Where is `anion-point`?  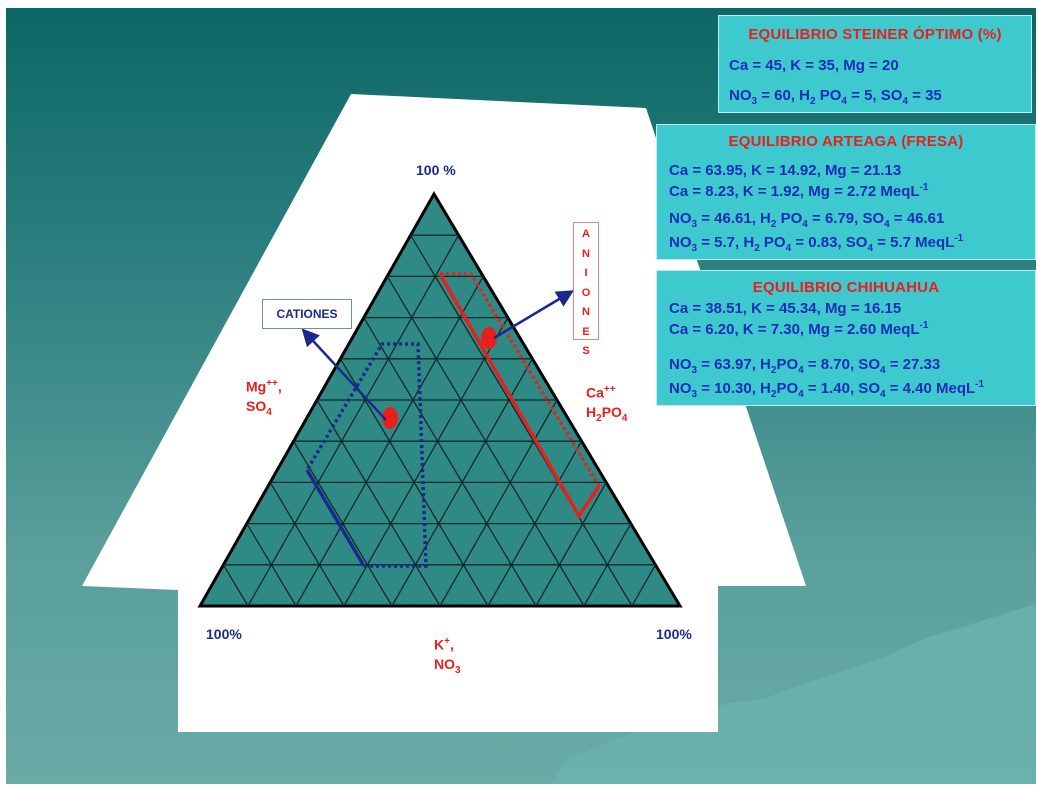
anion-point is located at coordinates (489, 338).